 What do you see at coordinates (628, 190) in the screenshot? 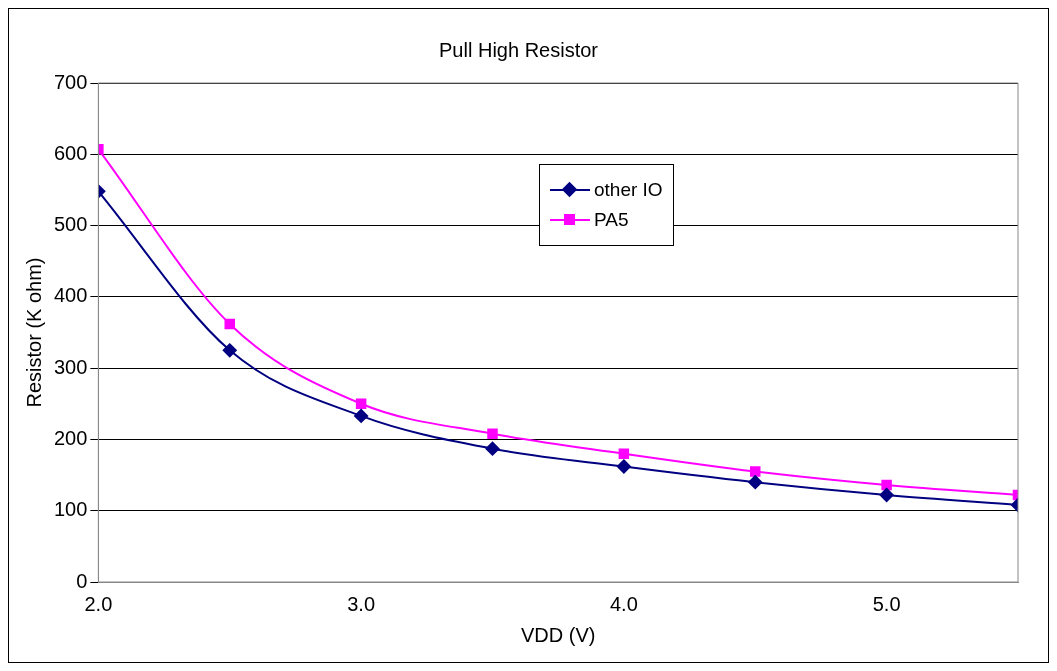
I see `legend-label: other IO` at bounding box center [628, 190].